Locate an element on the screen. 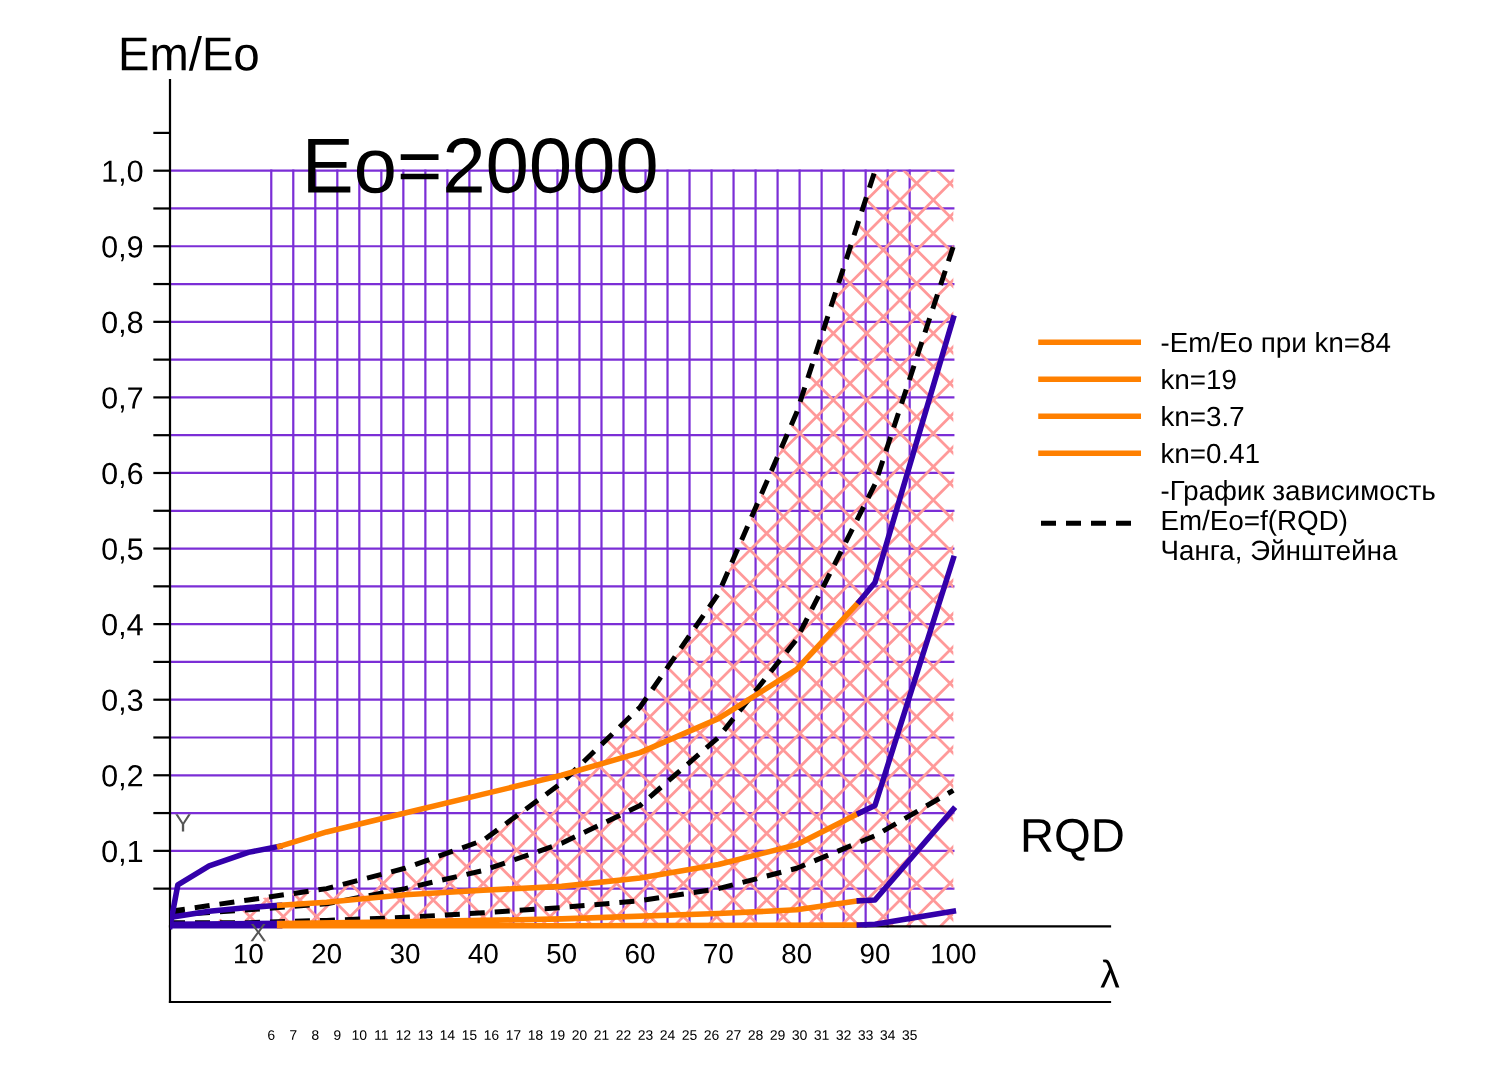 The image size is (1496, 1066). y-axis-title: Em/Eo is located at coordinates (189, 53).